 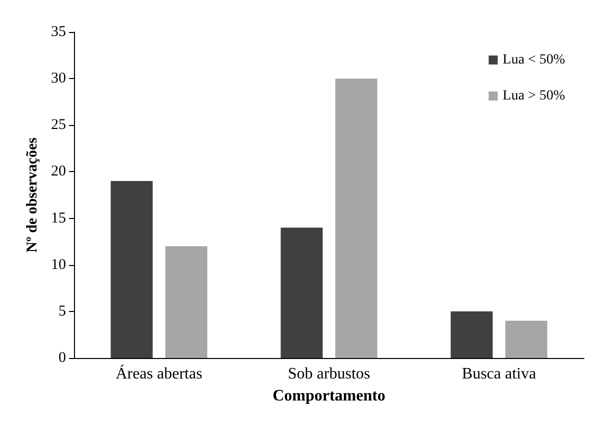 What do you see at coordinates (58, 32) in the screenshot?
I see `y-tick-label: 35` at bounding box center [58, 32].